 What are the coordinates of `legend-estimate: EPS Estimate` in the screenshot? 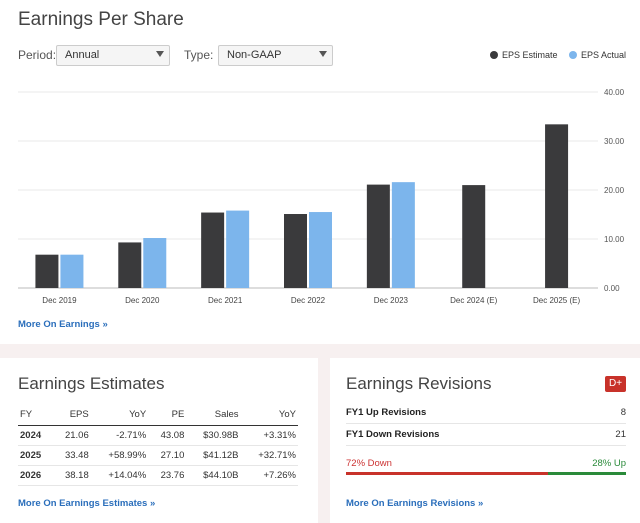 It's located at (524, 55).